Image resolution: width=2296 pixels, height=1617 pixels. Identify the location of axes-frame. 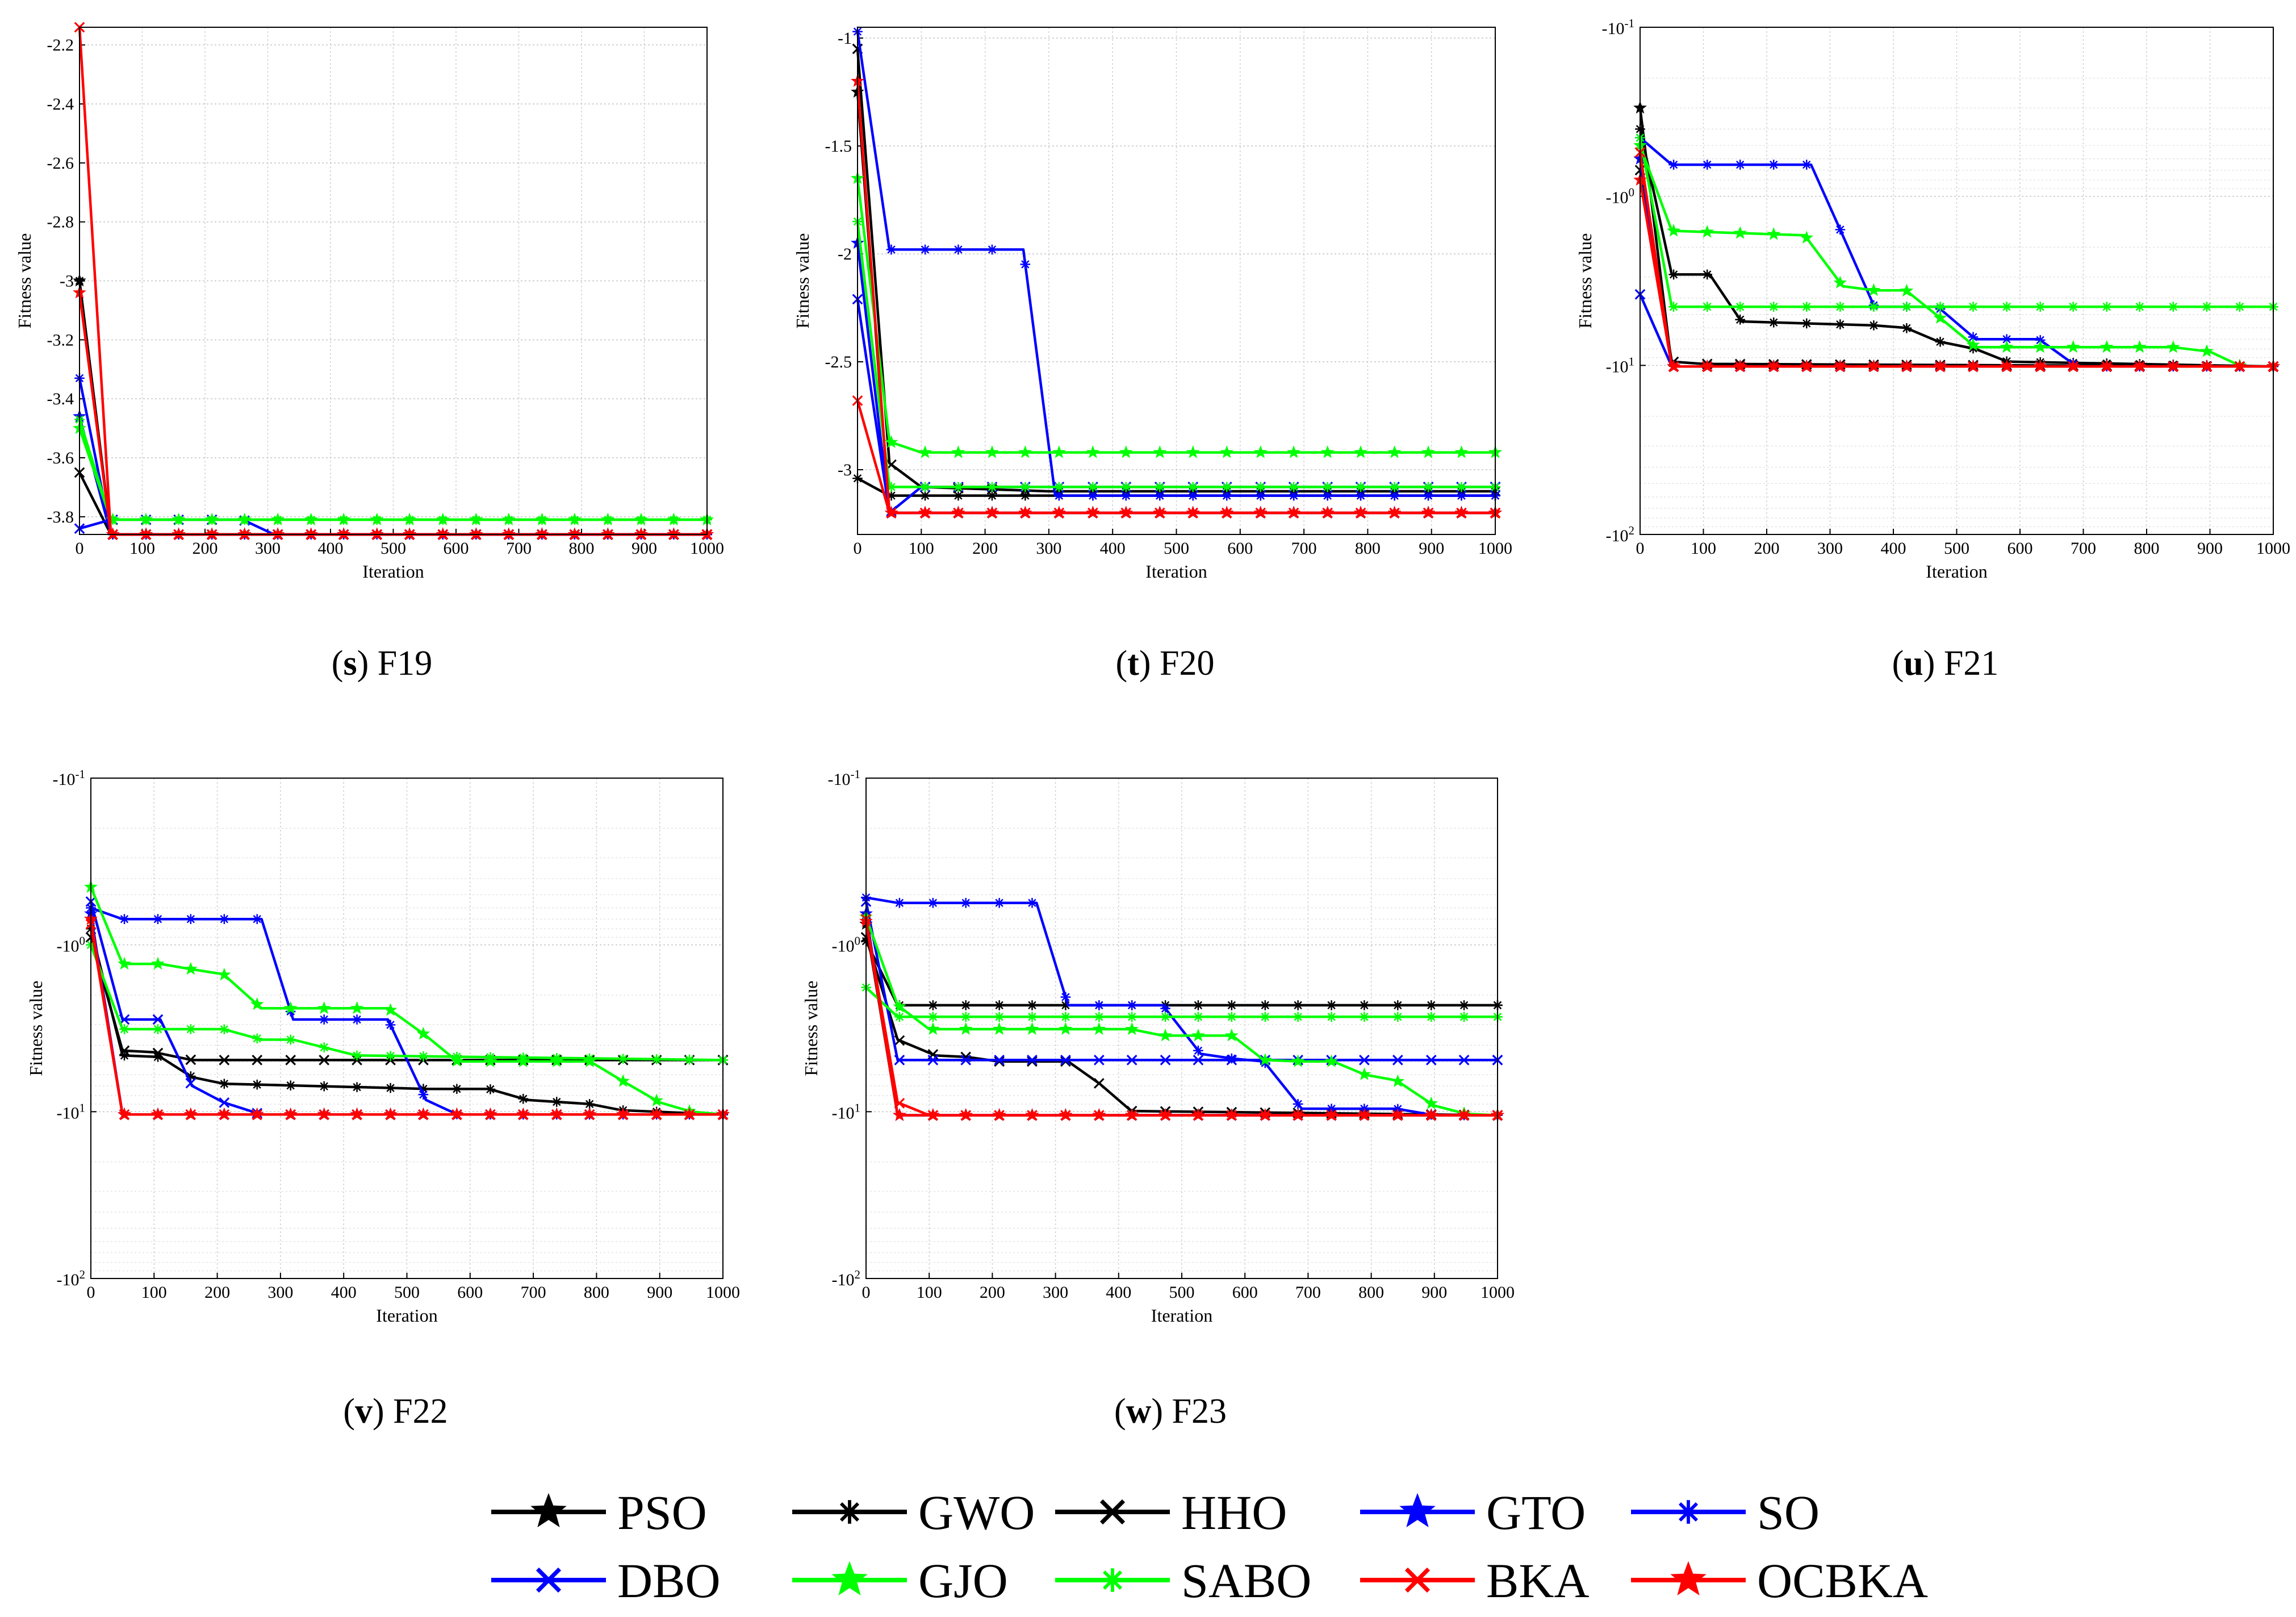
(407, 1028).